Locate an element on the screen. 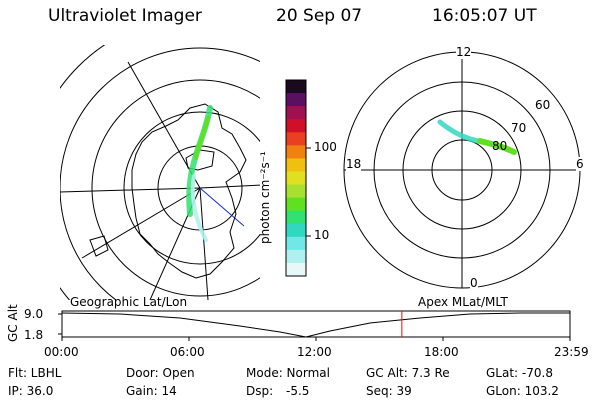 This screenshot has height=400, width=600. coastline is located at coordinates (189, 191).